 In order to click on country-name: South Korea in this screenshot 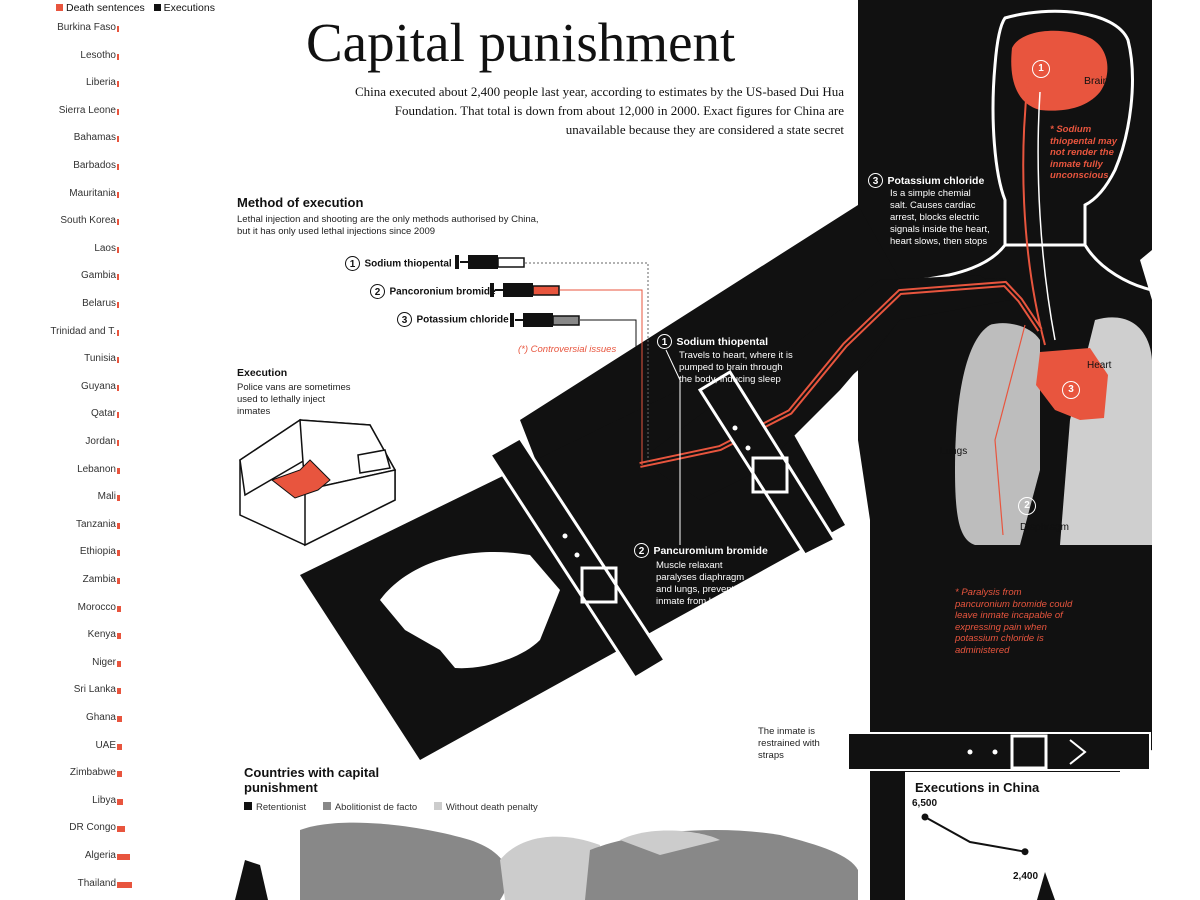, I will do `click(88, 221)`.